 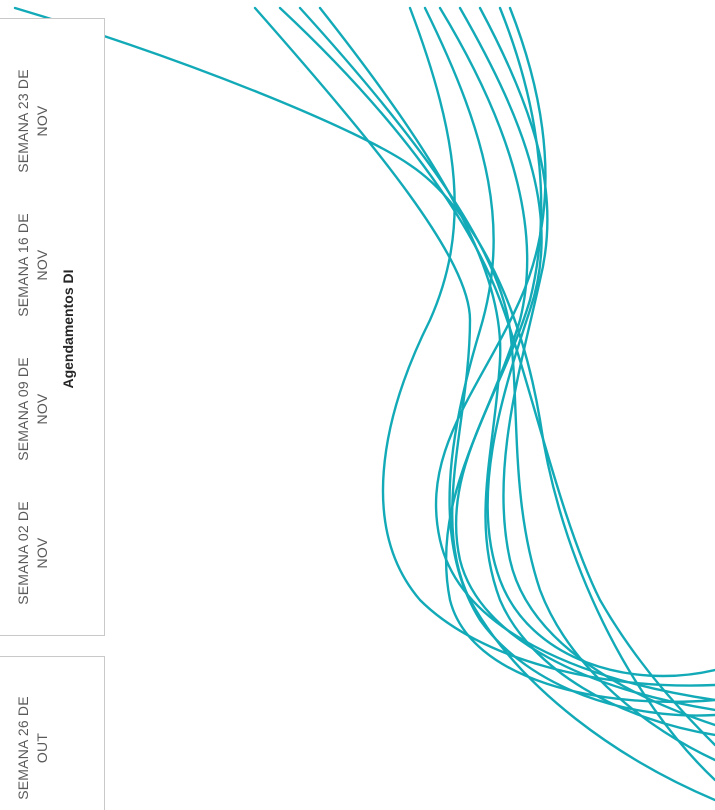 I want to click on previous-week-panel: SEMANA 26 DE OUT, so click(x=52, y=733).